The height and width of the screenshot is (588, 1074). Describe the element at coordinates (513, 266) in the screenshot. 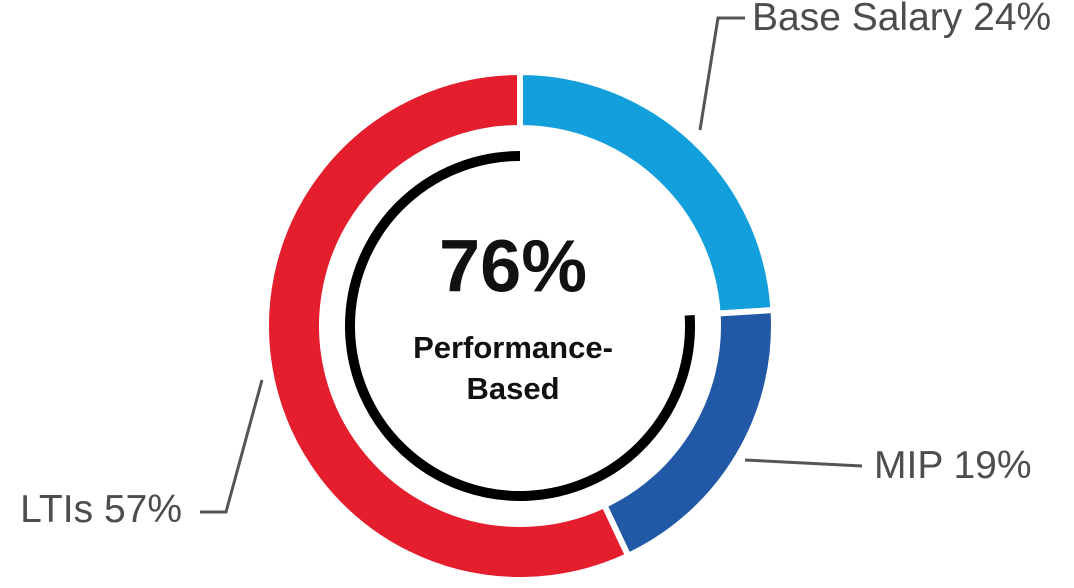

I see `center-value: 76%` at that location.